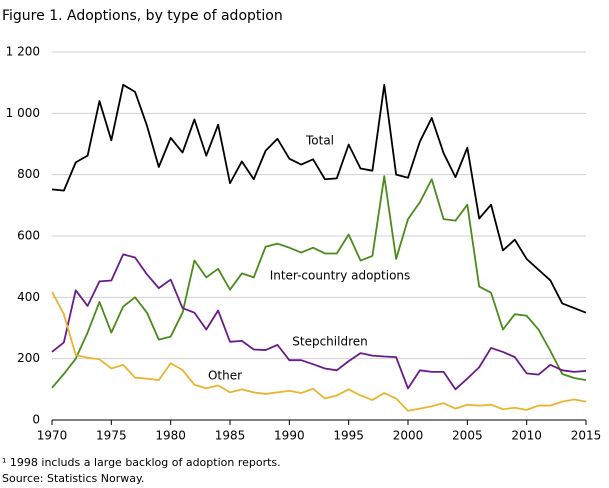 Image resolution: width=609 pixels, height=488 pixels. I want to click on chart-title: Figure 1. Adoptions, by type of adoption, so click(142, 16).